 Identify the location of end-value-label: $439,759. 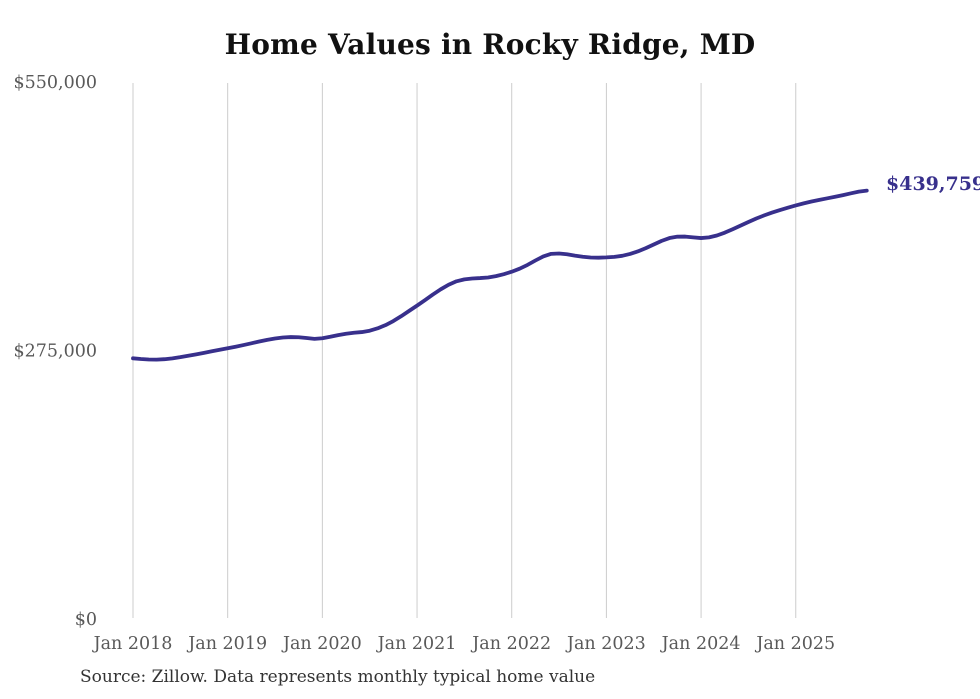
(933, 184).